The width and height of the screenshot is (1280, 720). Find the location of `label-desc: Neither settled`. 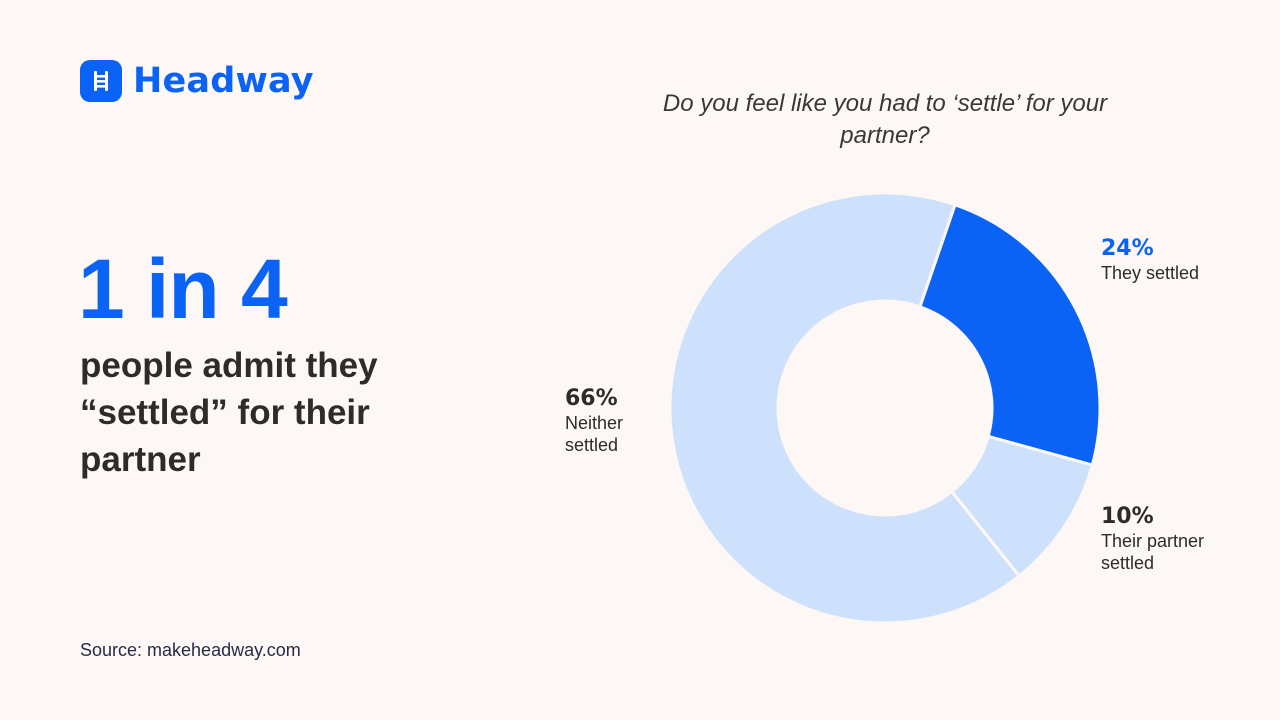

label-desc: Neither settled is located at coordinates (594, 434).